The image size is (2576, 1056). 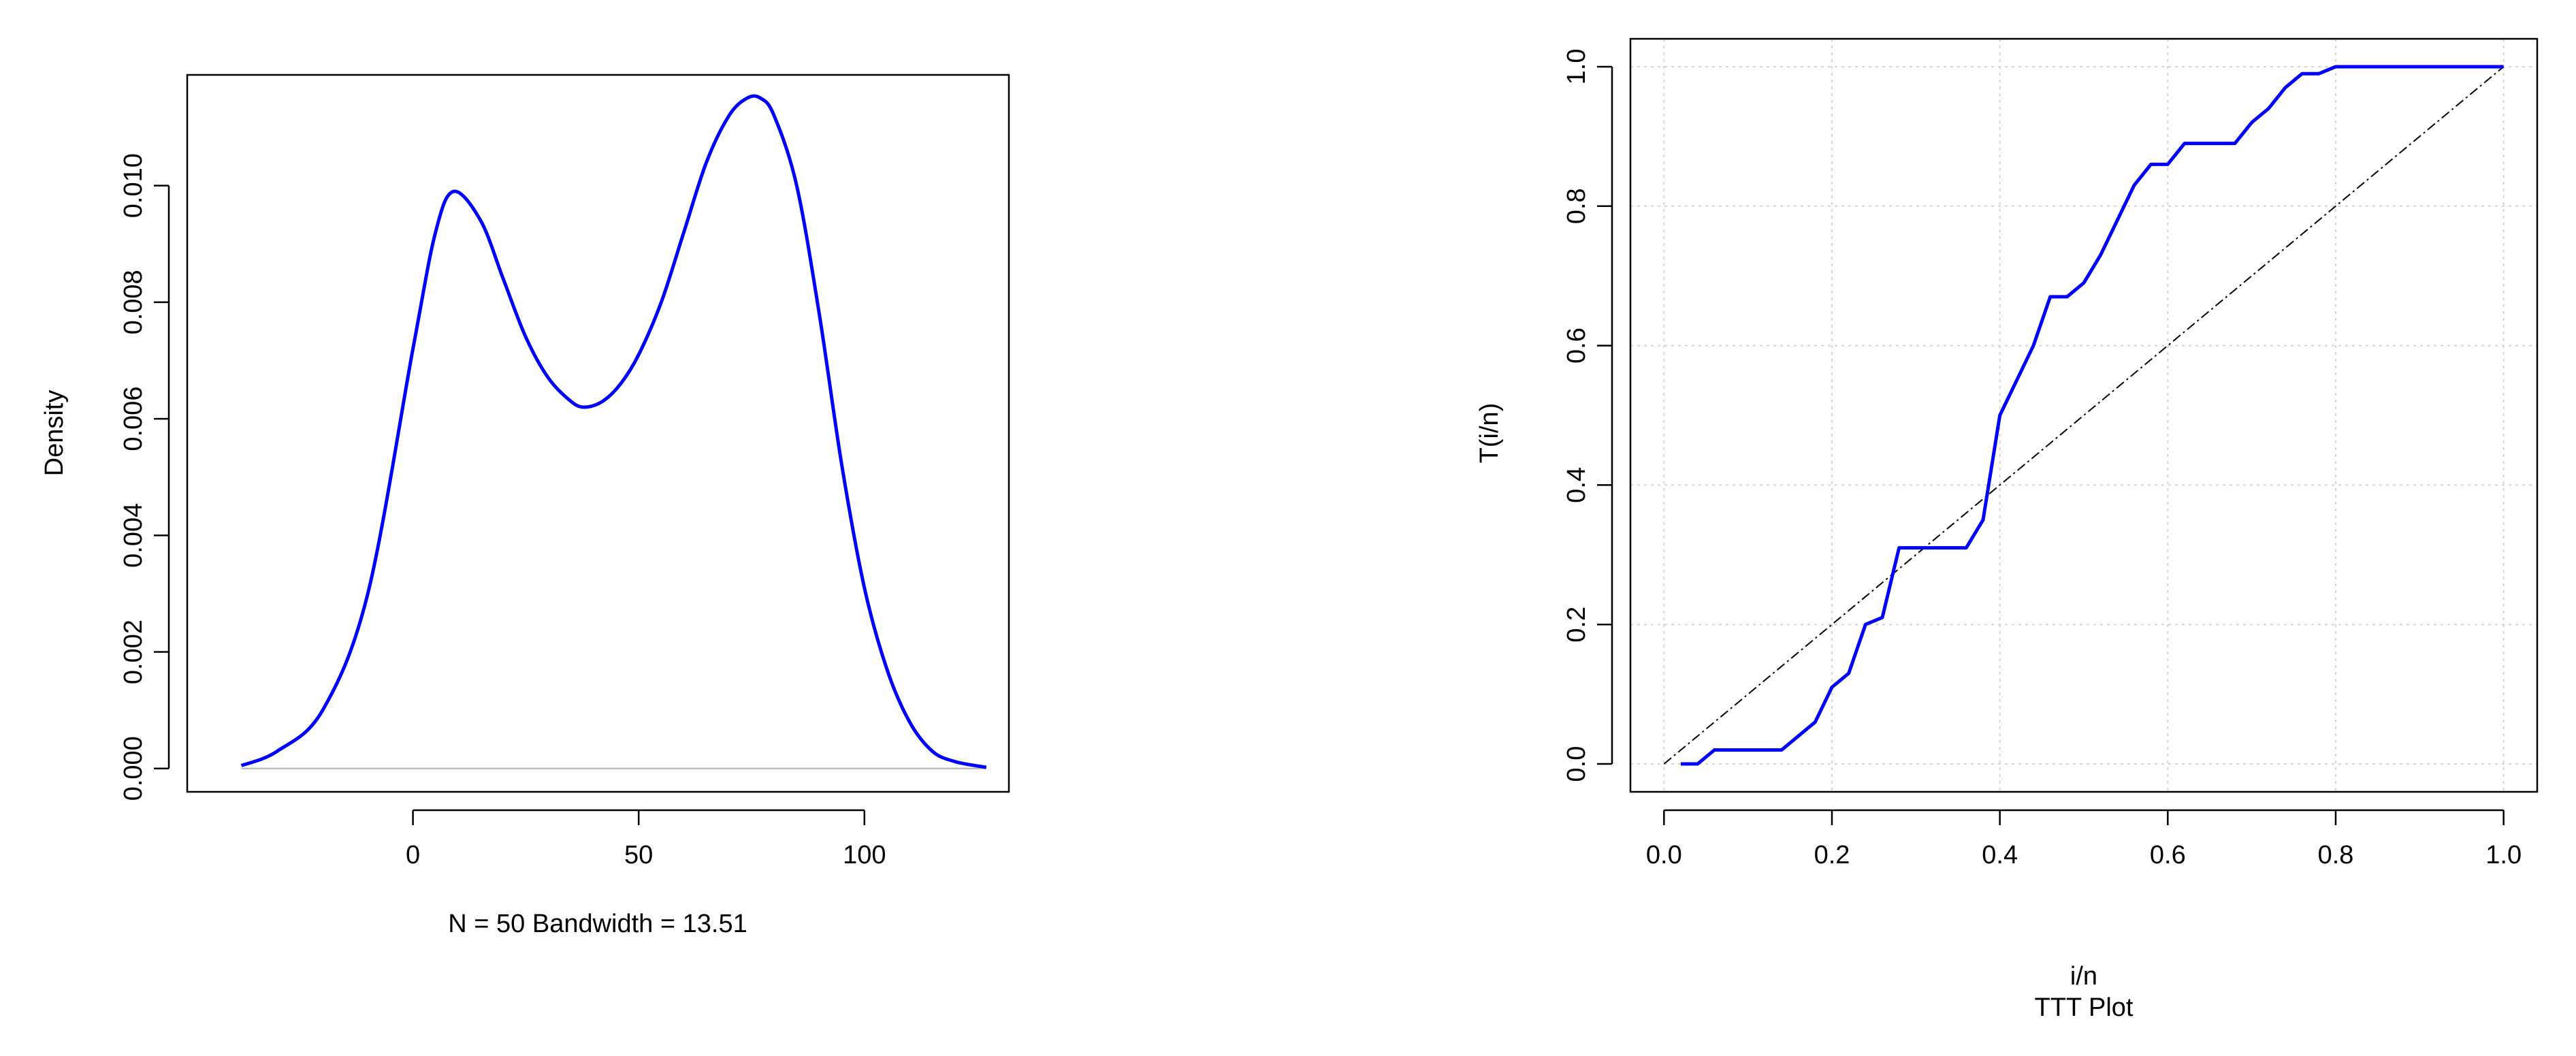 I want to click on density-y-axis-label: Density, so click(x=55, y=433).